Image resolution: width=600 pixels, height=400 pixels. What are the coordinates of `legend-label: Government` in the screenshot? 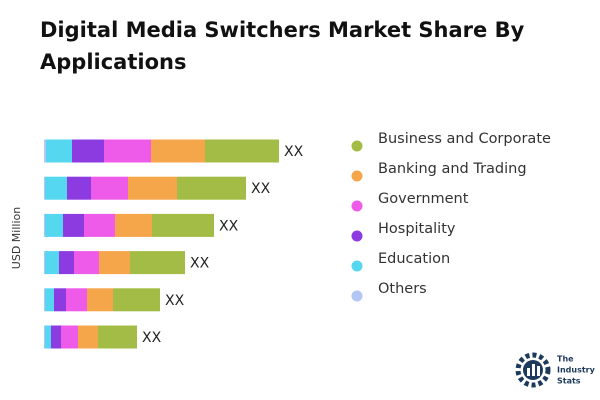 It's located at (423, 199).